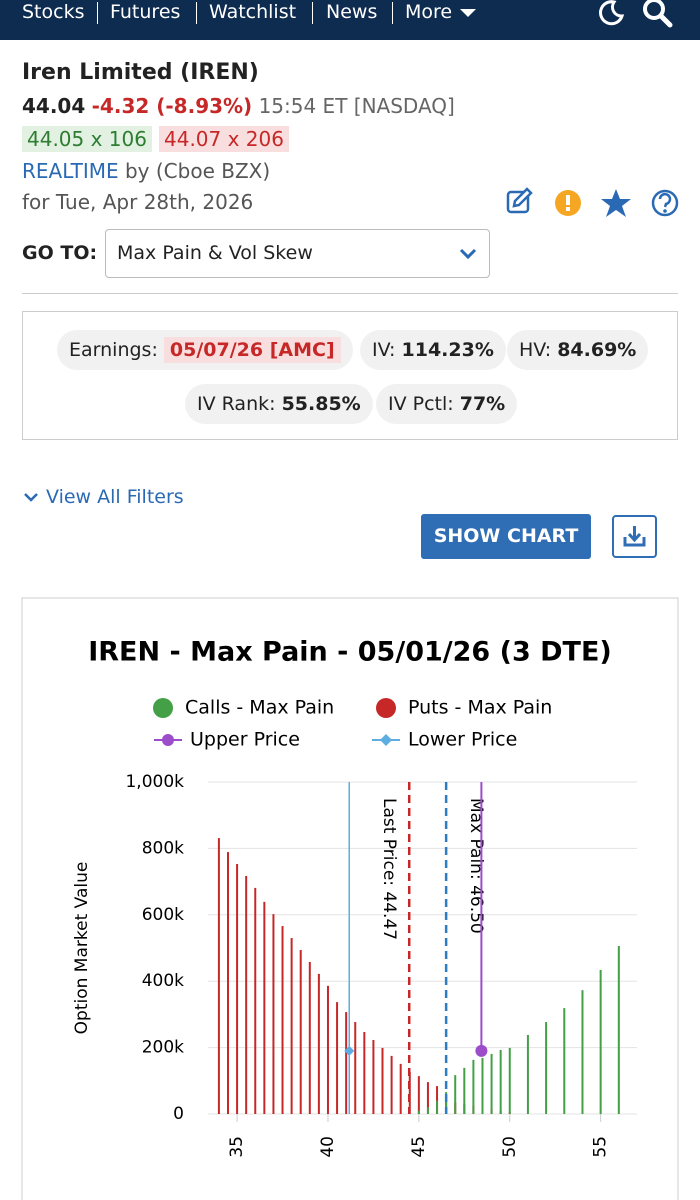  What do you see at coordinates (568, 203) in the screenshot?
I see `alert-icon` at bounding box center [568, 203].